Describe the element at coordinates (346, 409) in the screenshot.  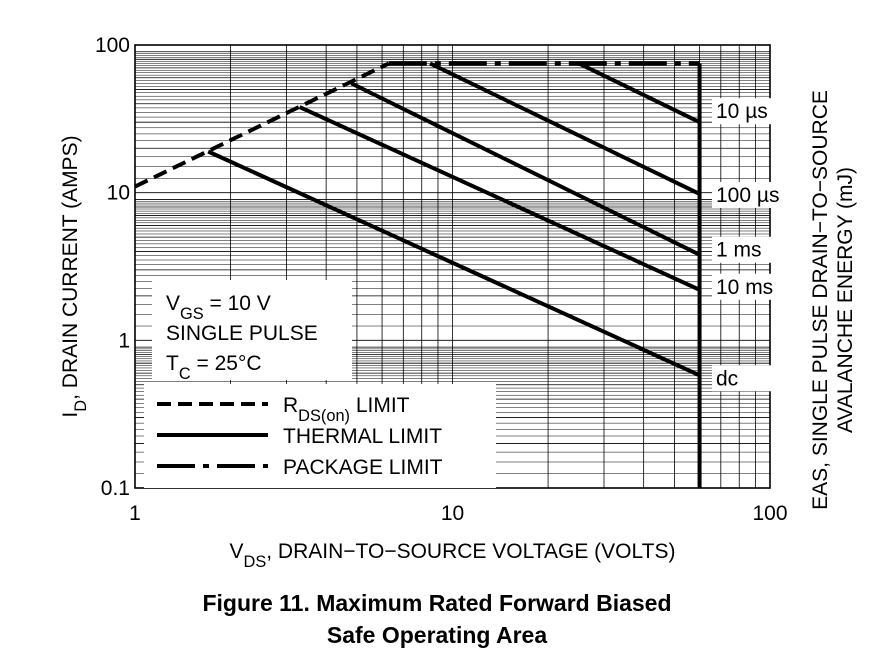
I see `legend-label: RDS(on) LIMIT` at that location.